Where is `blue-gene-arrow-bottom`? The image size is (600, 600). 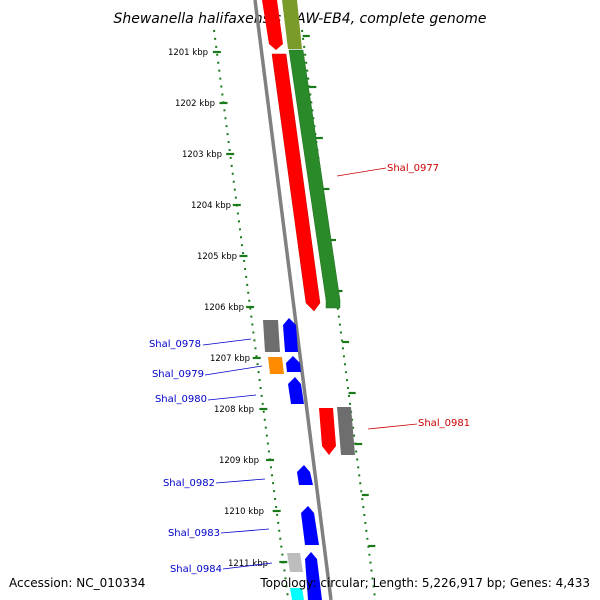 blue-gene-arrow-bottom is located at coordinates (313, 576).